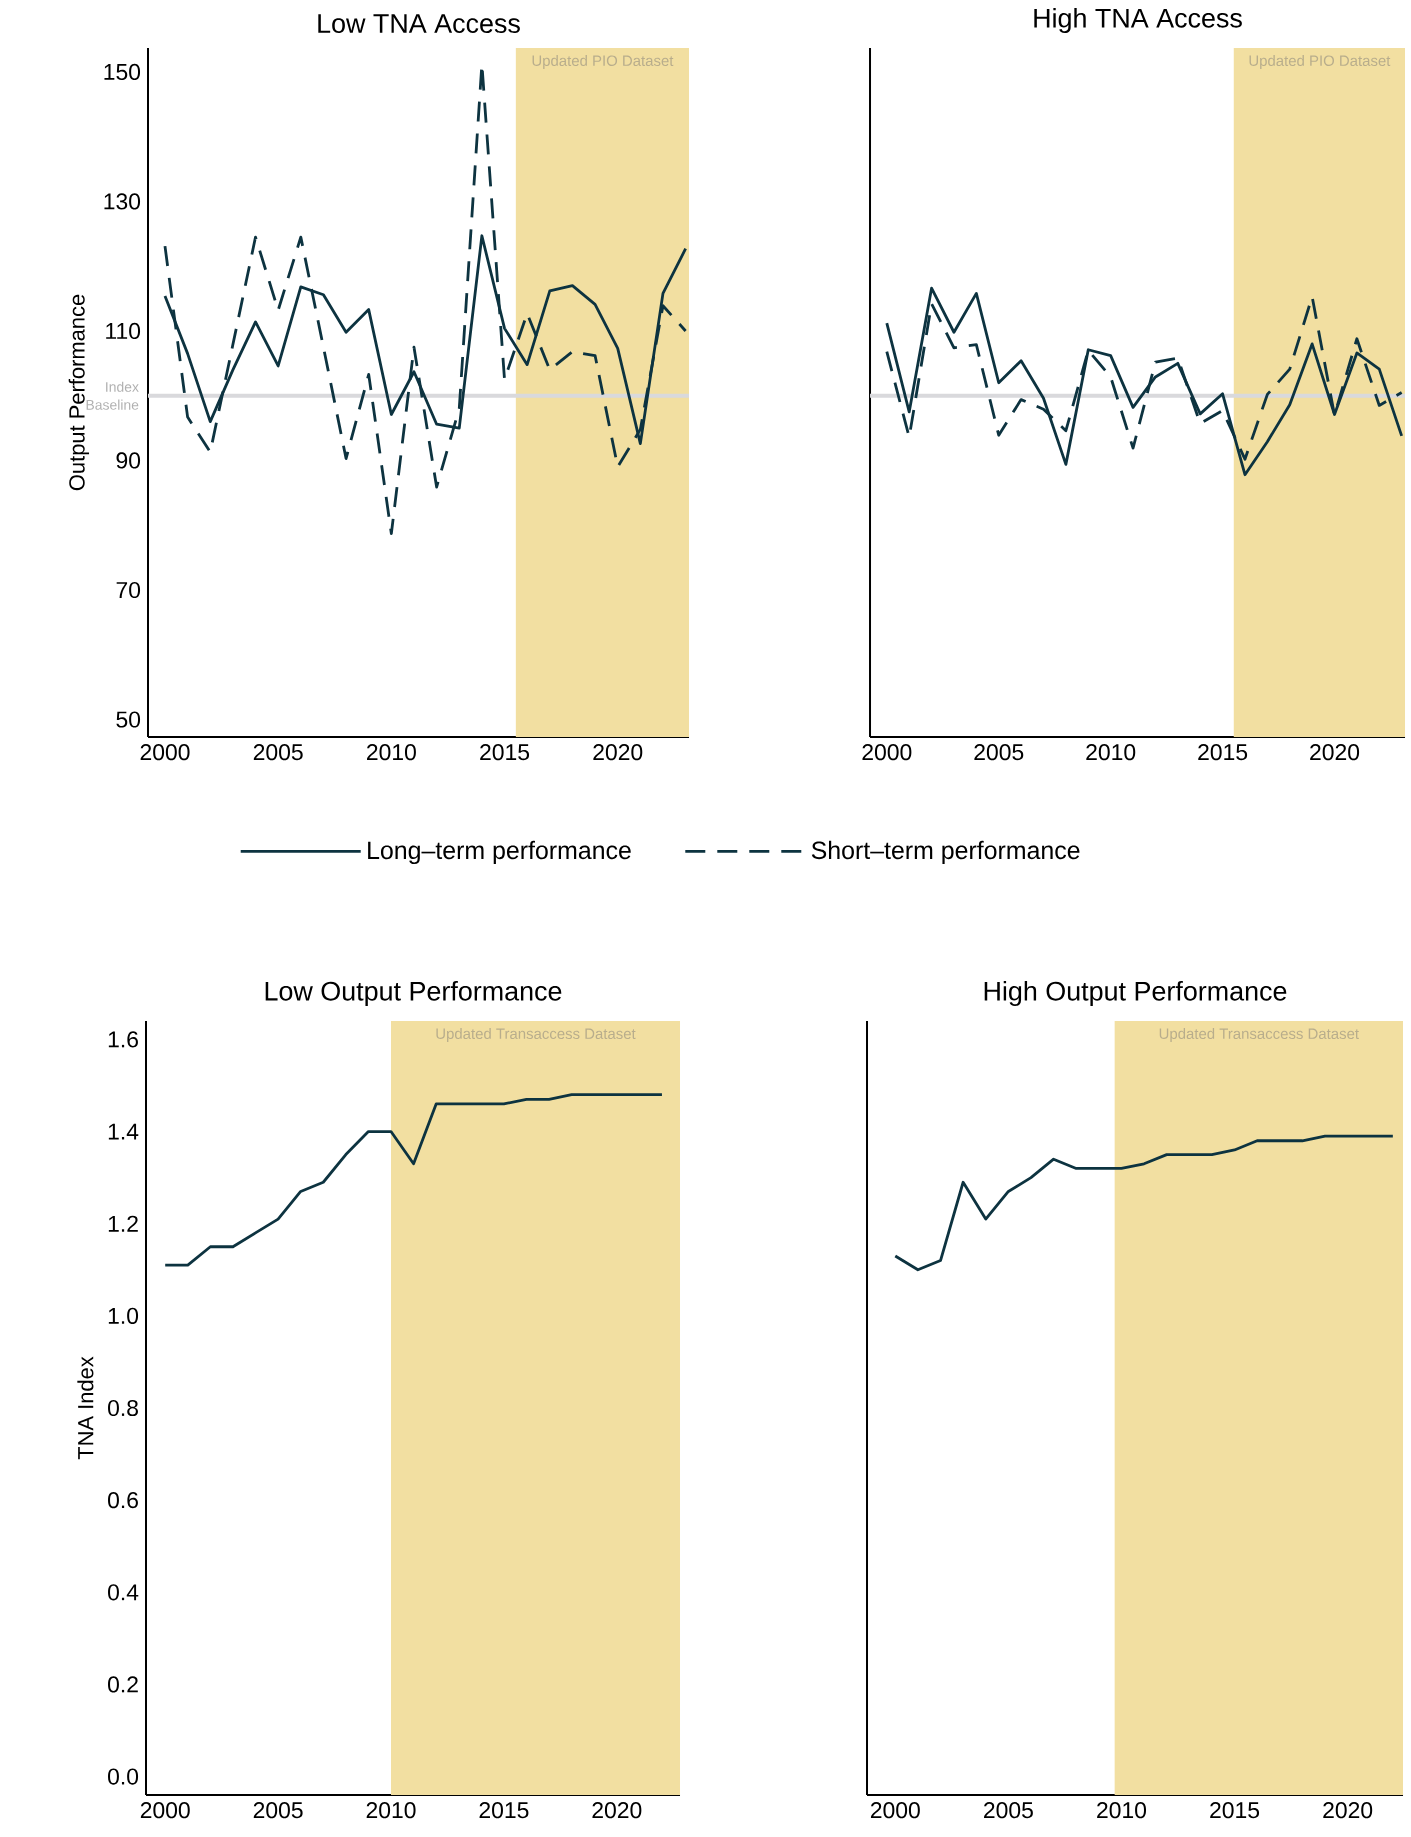 This screenshot has width=1411, height=1837. I want to click on y-tick-label: 150, so click(122, 72).